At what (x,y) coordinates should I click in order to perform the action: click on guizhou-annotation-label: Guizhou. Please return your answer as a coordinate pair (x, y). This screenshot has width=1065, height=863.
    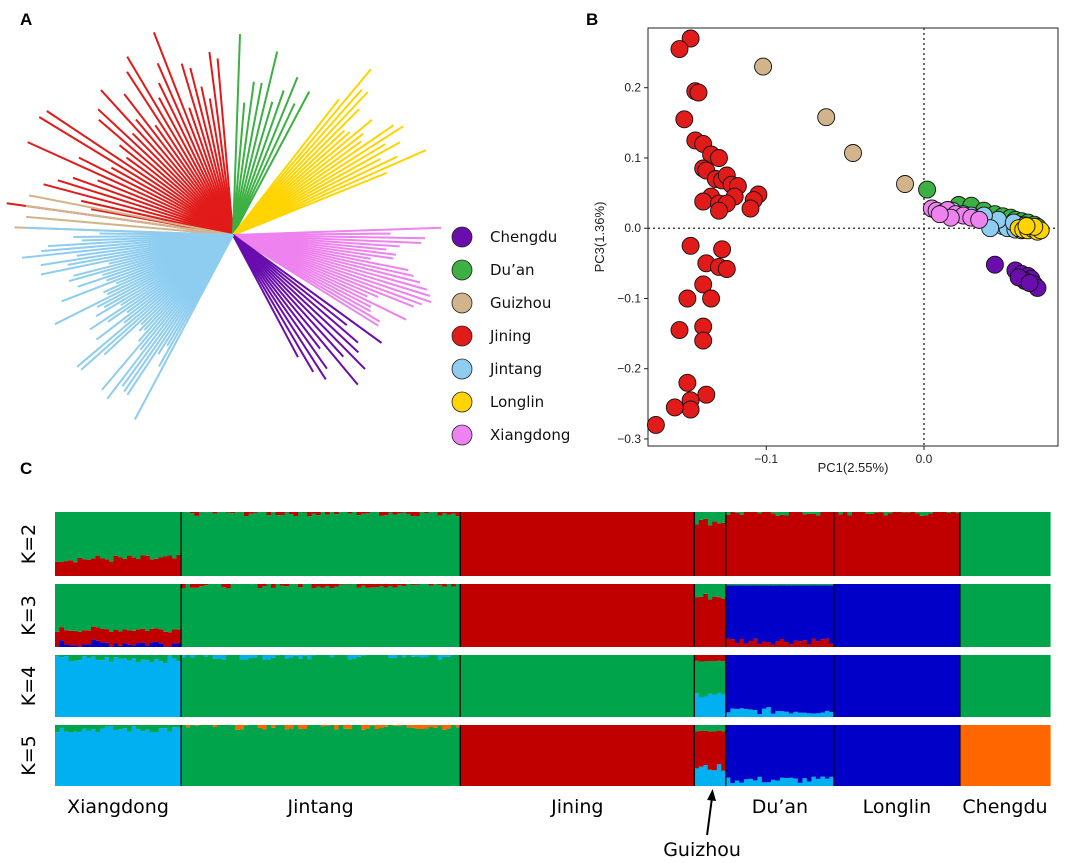
    Looking at the image, I should click on (702, 850).